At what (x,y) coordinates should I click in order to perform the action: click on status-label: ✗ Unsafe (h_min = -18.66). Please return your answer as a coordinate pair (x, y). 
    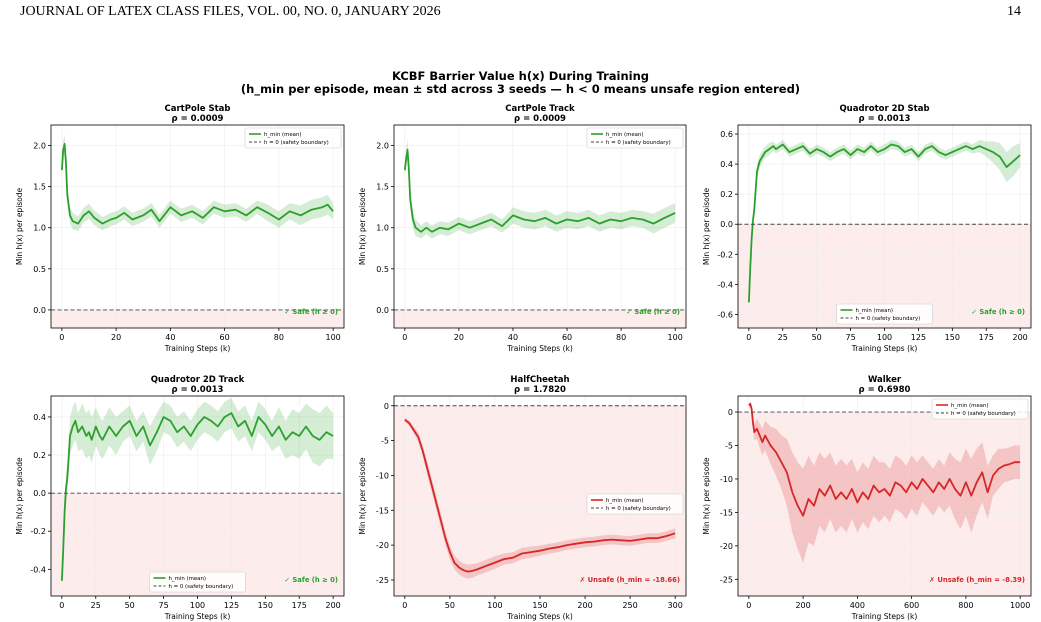
    Looking at the image, I should click on (630, 580).